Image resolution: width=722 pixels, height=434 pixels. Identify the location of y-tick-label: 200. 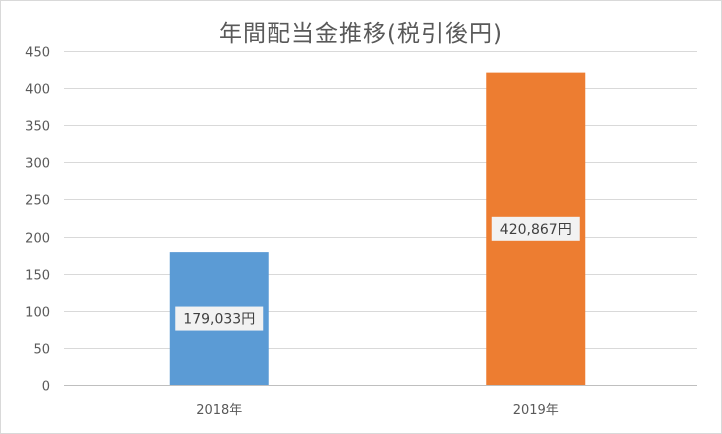
(37, 239).